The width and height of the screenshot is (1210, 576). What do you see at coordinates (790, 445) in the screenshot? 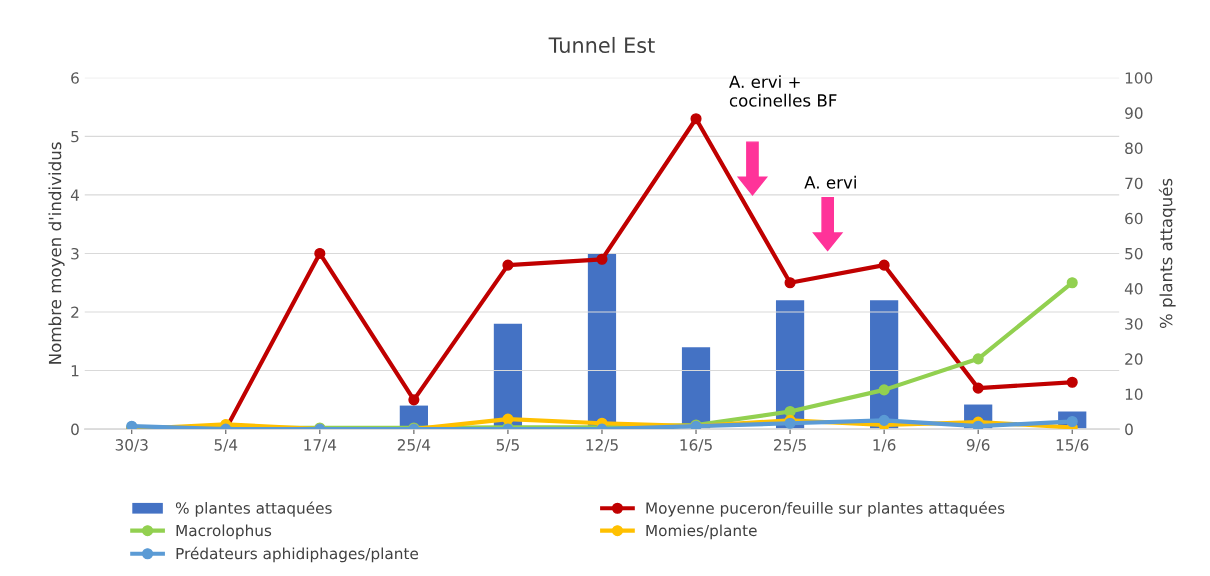
I see `x-tick-label: 25/5` at bounding box center [790, 445].